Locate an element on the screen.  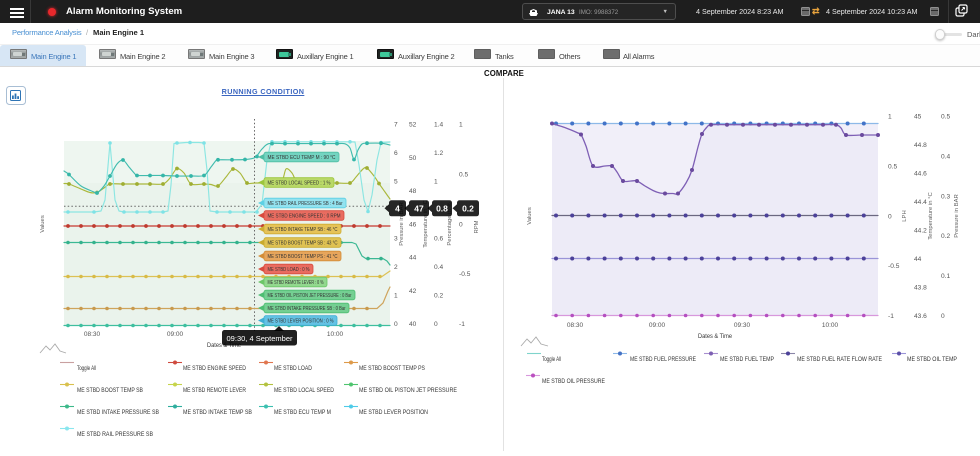
svg-text: ME STBD OIL PRESSURE is located at coordinates (573, 382).